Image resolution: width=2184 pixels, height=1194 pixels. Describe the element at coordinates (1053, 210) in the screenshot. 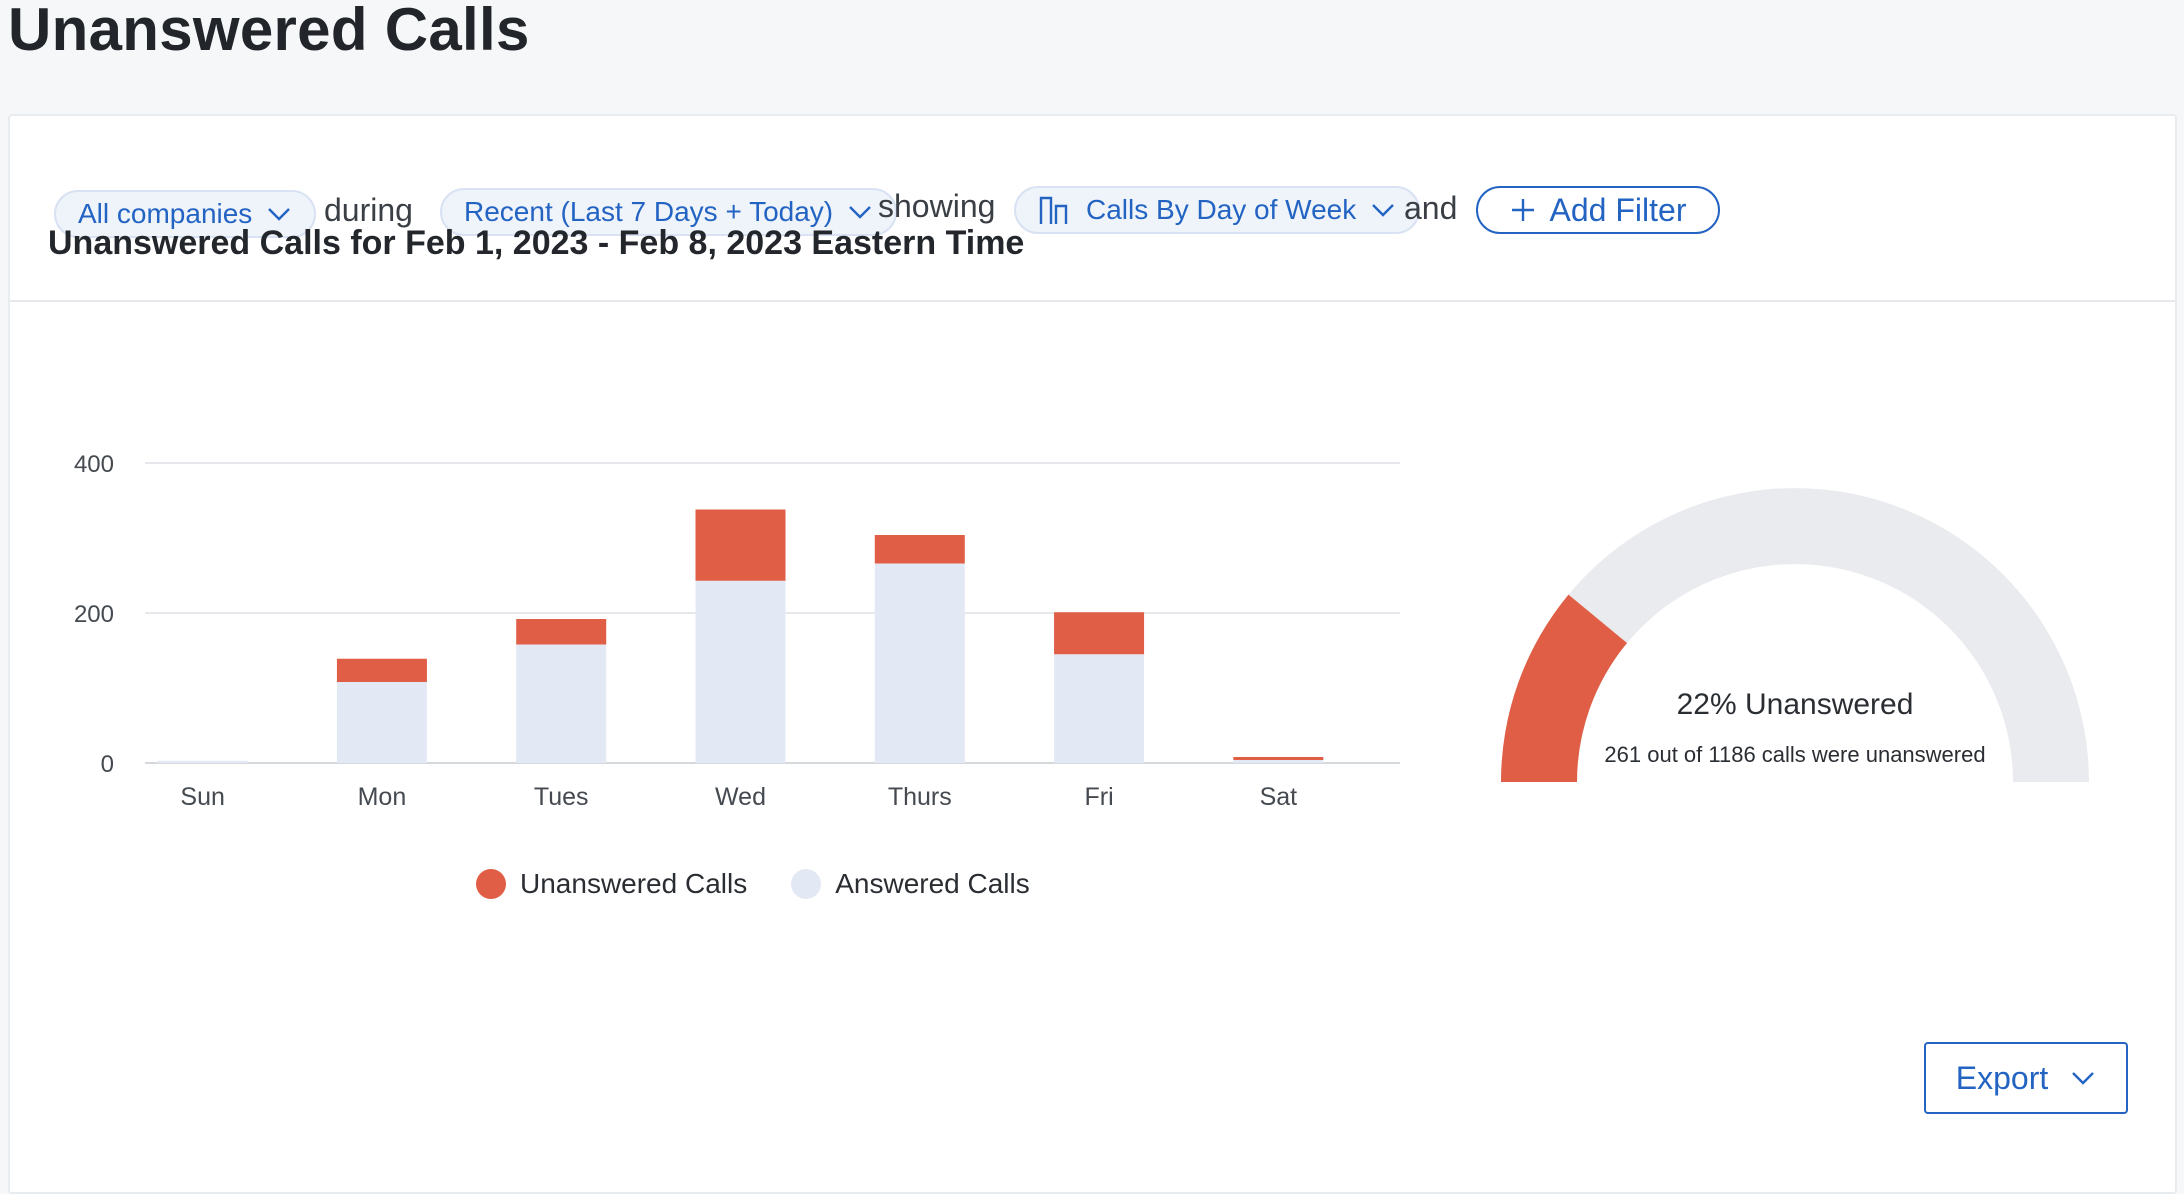

I see `bar-chart-icon` at that location.